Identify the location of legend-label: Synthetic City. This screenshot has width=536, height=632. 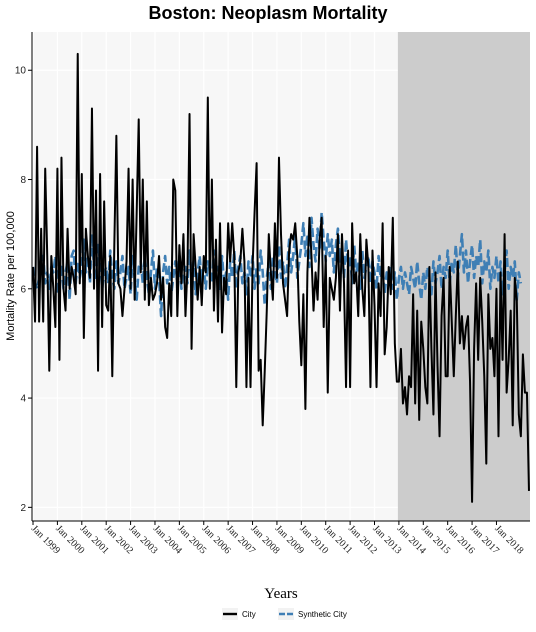
(322, 614).